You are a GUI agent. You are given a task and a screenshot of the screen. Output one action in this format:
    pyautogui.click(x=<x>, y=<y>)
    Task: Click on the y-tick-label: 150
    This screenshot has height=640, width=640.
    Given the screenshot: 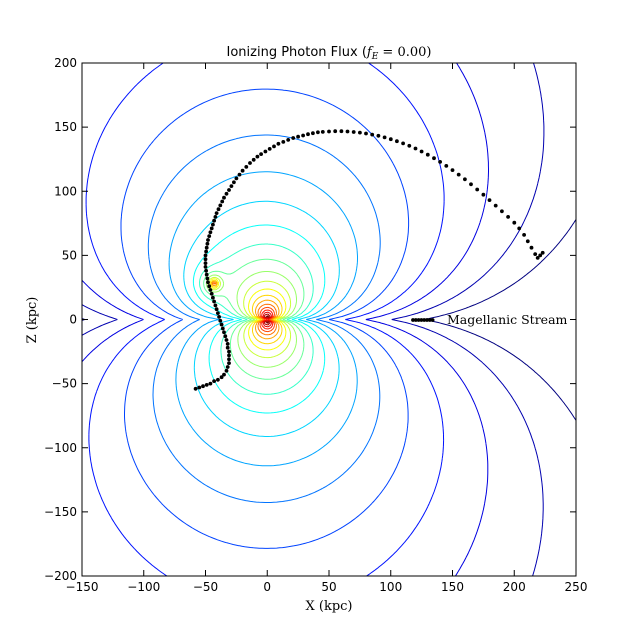 What is the action you would take?
    pyautogui.click(x=65, y=127)
    